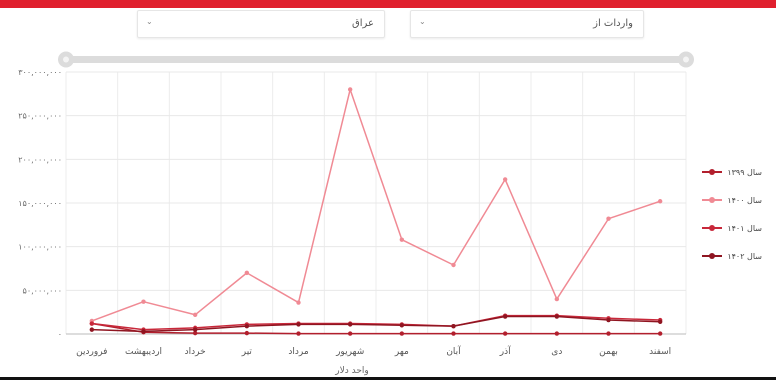  What do you see at coordinates (401, 352) in the screenshot?
I see `x-tick-label: مهر` at bounding box center [401, 352].